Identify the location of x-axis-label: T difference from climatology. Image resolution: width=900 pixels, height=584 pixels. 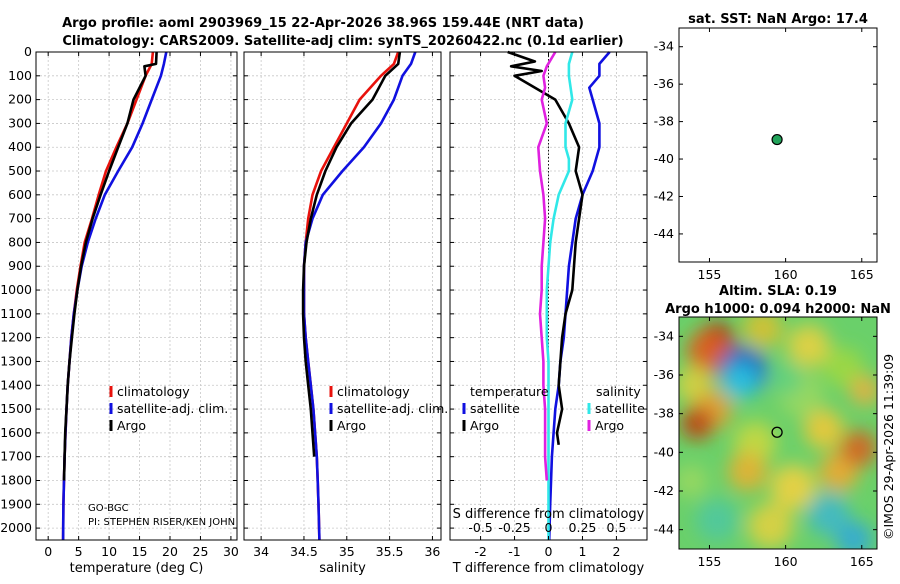
(548, 568).